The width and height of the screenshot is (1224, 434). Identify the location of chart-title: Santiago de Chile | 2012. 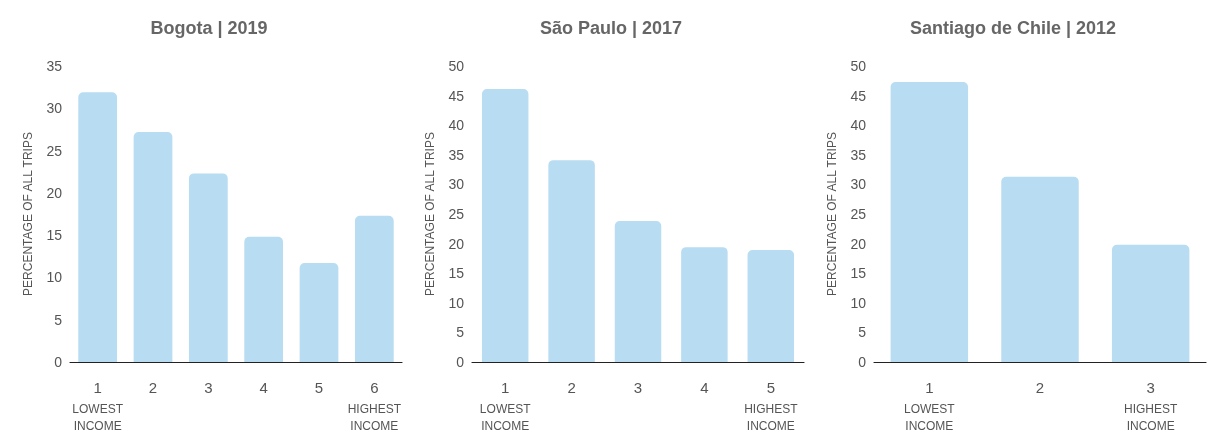
(1013, 28).